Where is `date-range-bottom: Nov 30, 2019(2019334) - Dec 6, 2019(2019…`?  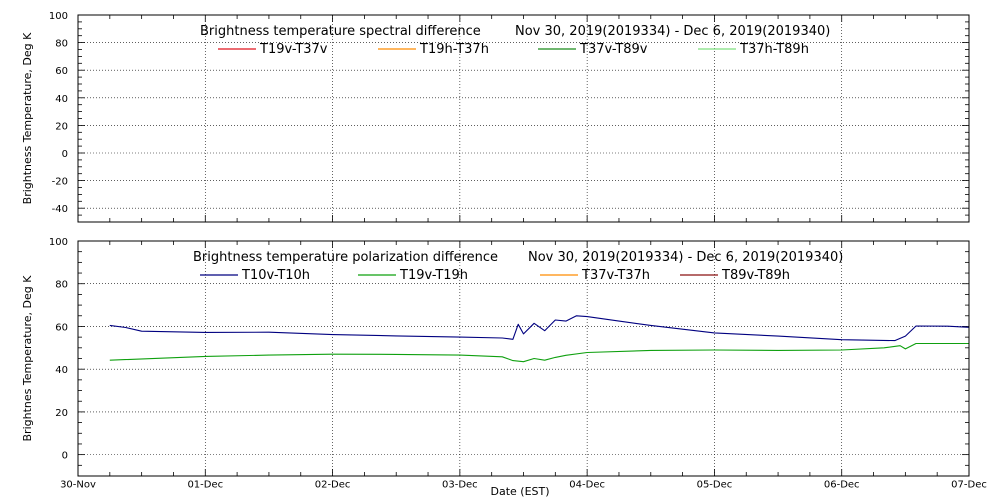
date-range-bottom: Nov 30, 2019(2019334) - Dec 6, 2019(2019… is located at coordinates (685, 257).